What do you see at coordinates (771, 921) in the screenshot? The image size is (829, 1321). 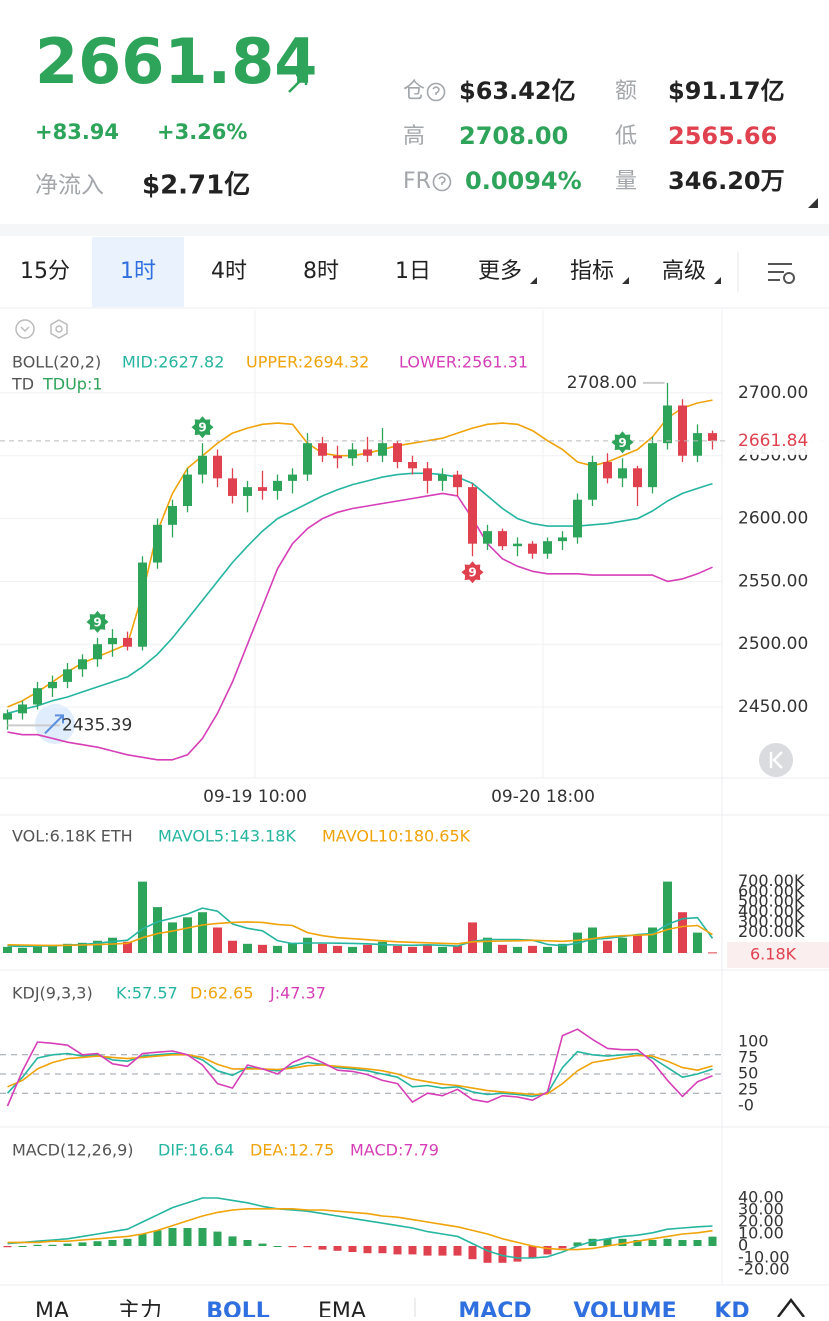 I see `y-tick-label: 300.00K` at bounding box center [771, 921].